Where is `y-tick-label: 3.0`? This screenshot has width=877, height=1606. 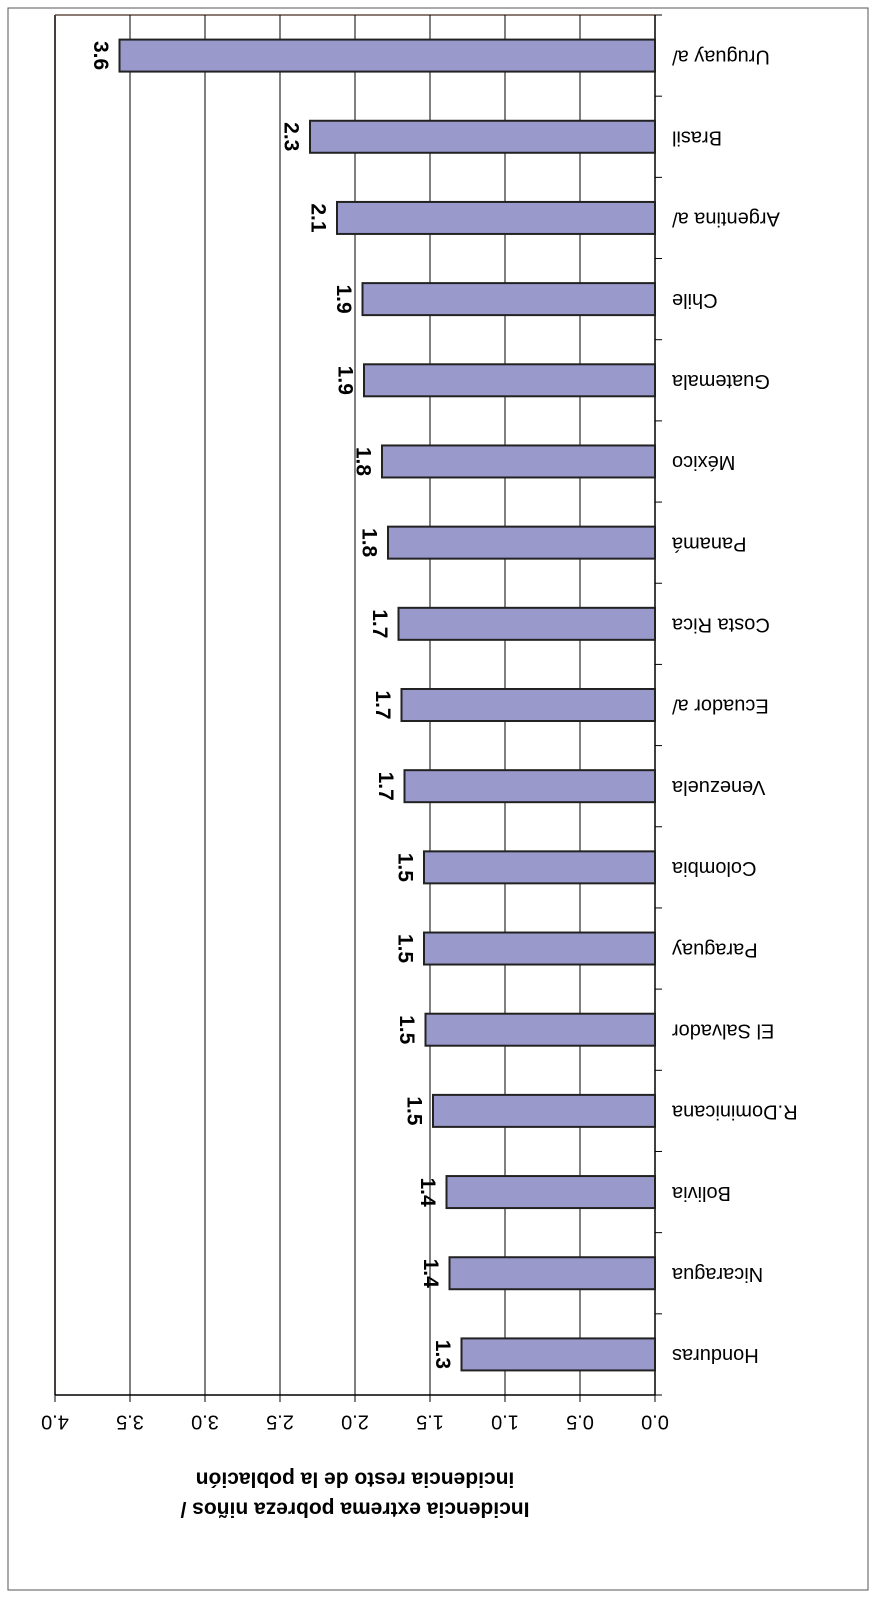 y-tick-label: 3.0 is located at coordinates (205, 1422).